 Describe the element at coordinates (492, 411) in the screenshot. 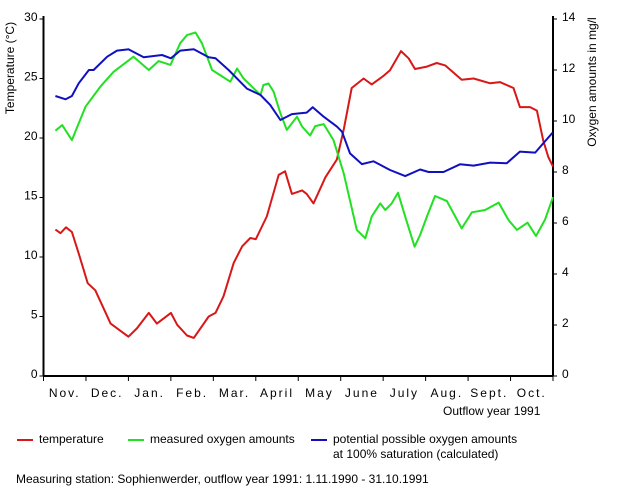

I see `x-axis-label: Outflow year 1991` at that location.